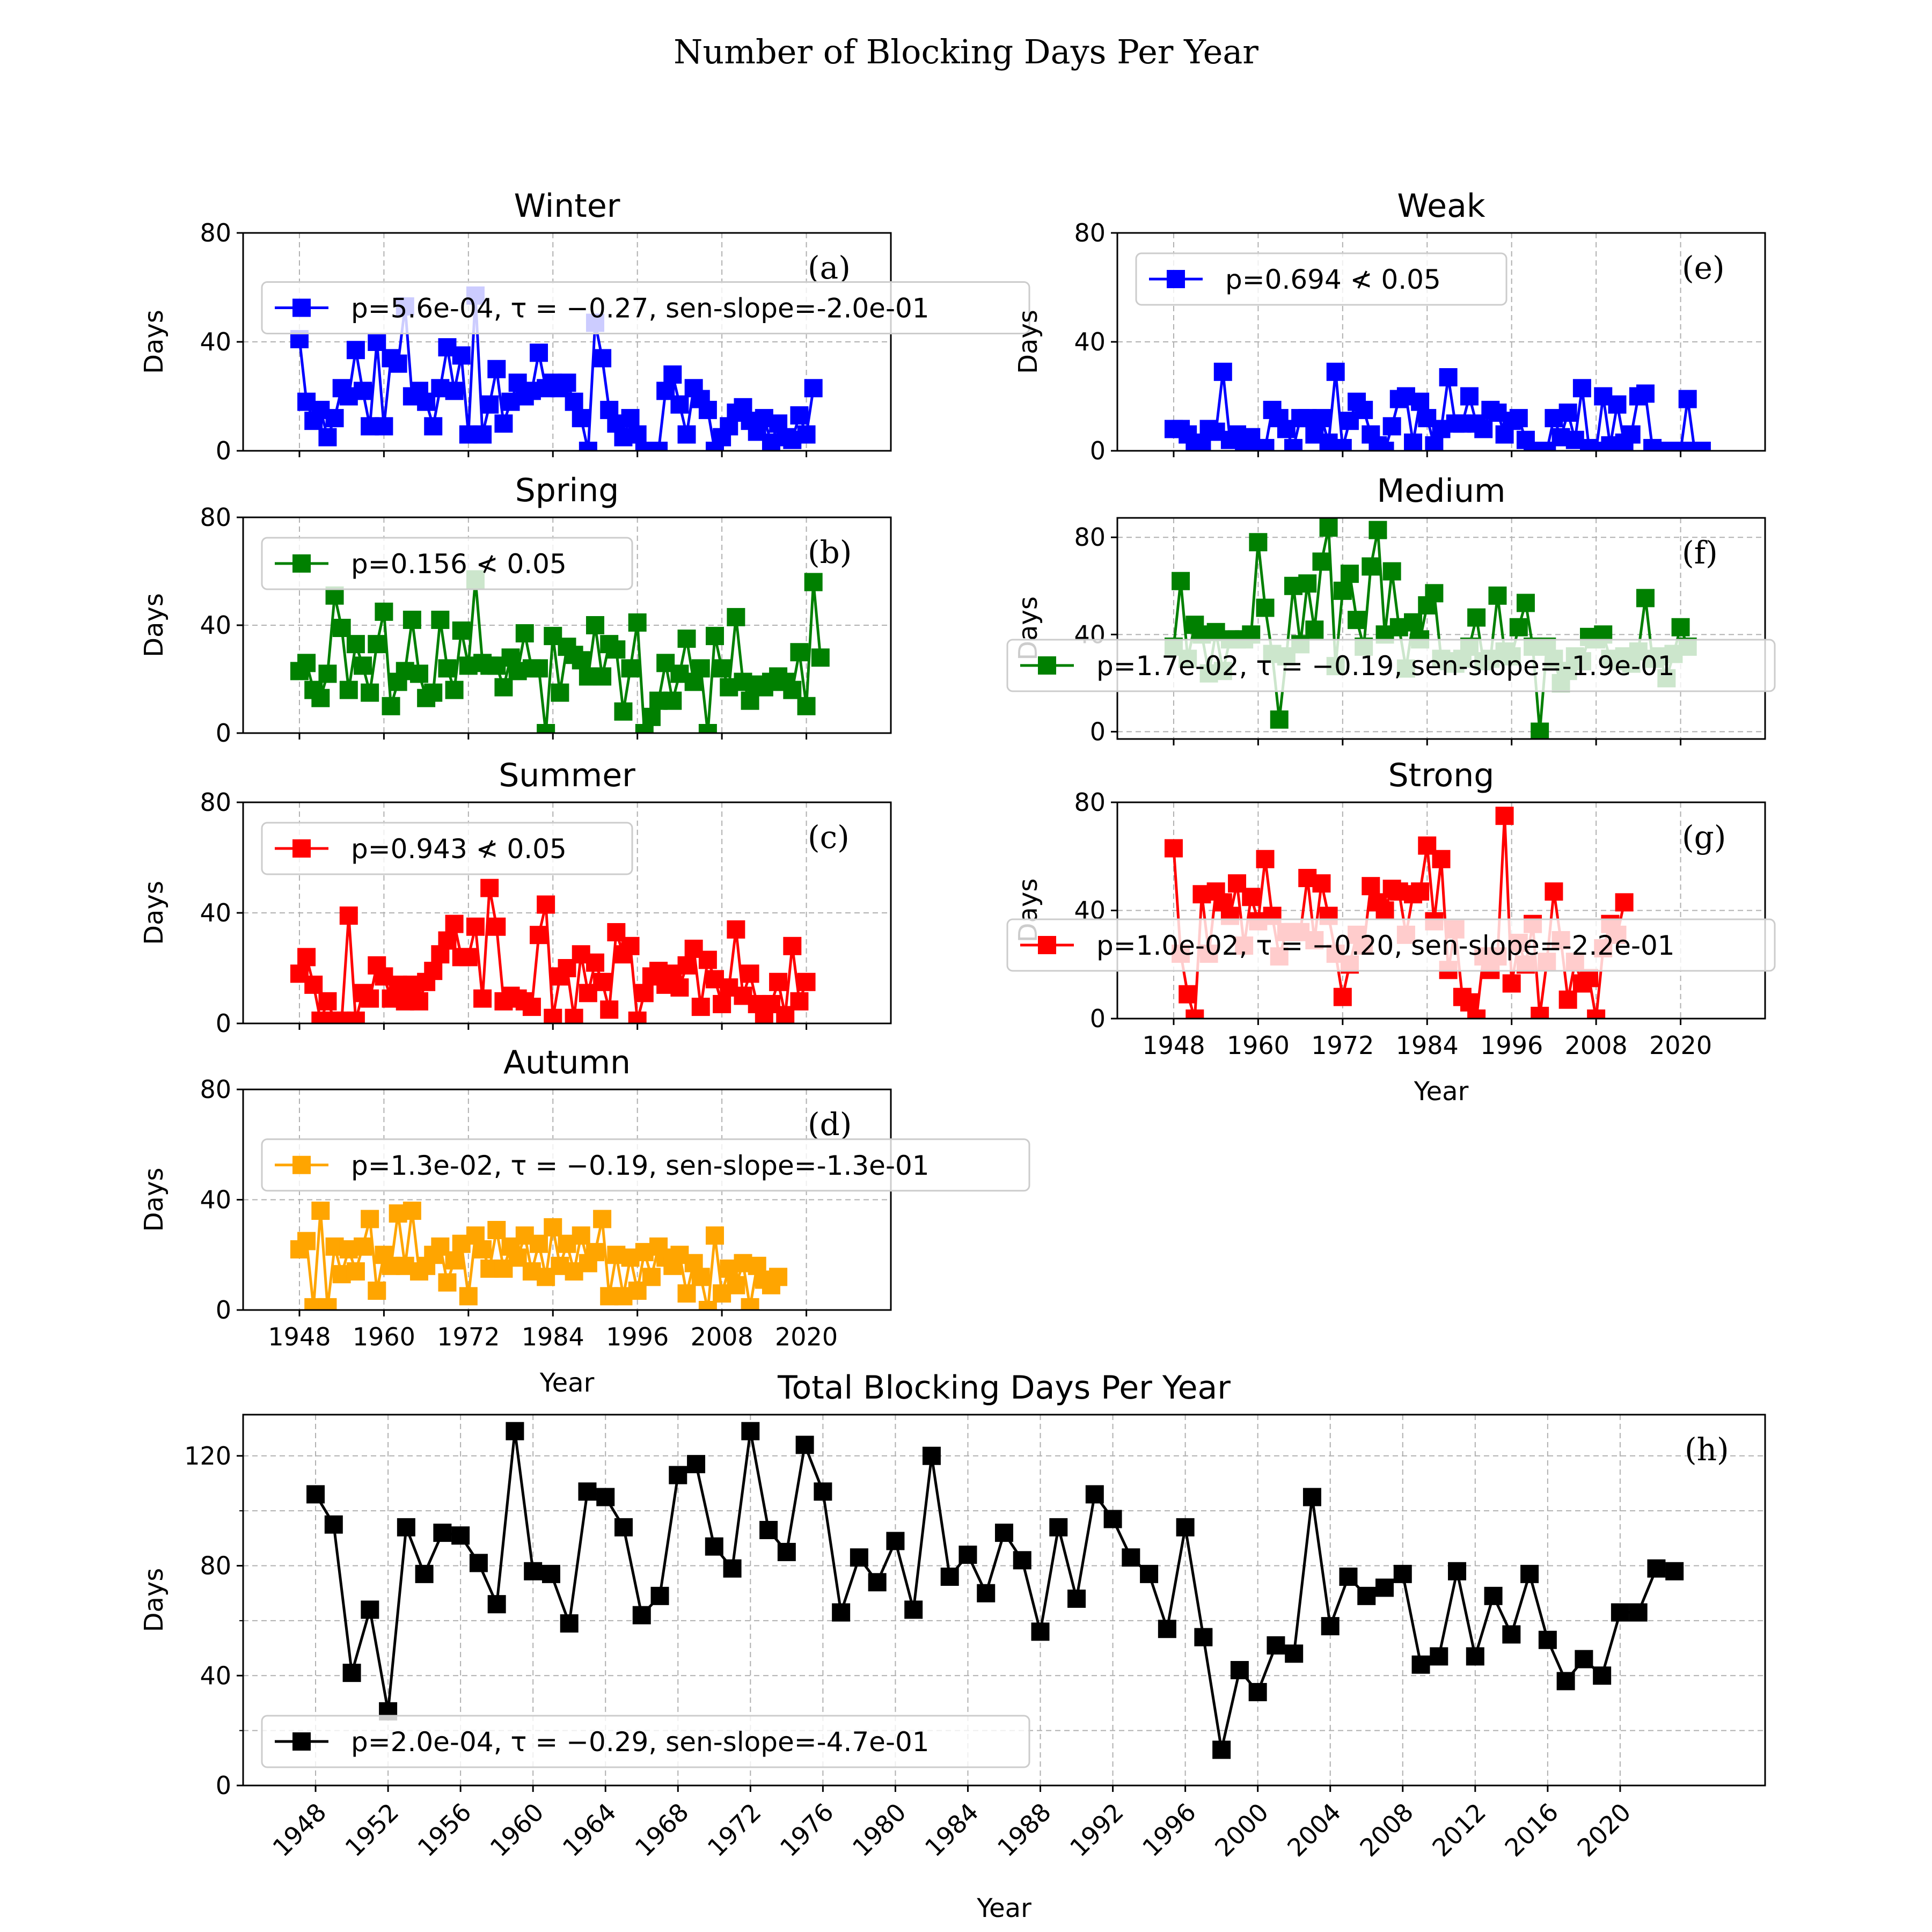  Describe the element at coordinates (1090, 537) in the screenshot. I see `y-tick-label: 80` at that location.